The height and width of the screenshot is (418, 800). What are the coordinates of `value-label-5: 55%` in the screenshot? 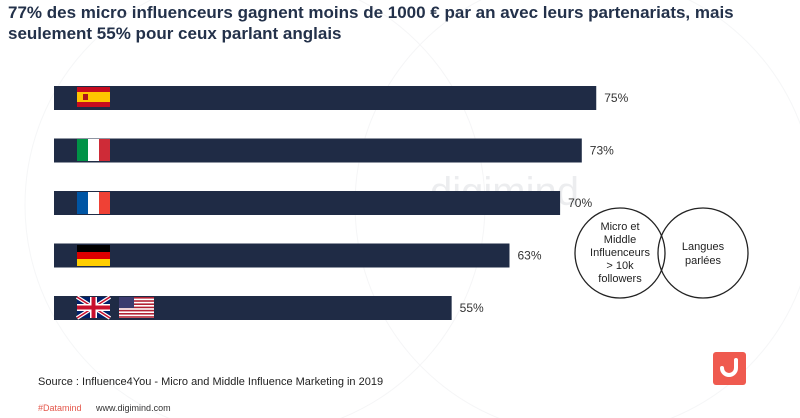 It's located at (472, 308).